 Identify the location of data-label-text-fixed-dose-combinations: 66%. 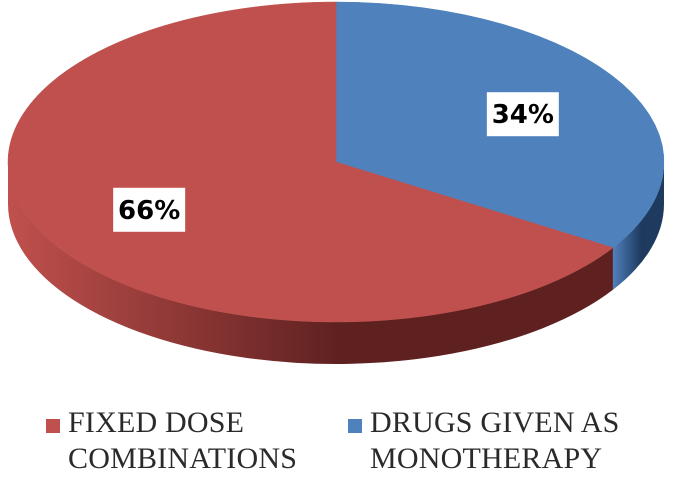
(149, 211).